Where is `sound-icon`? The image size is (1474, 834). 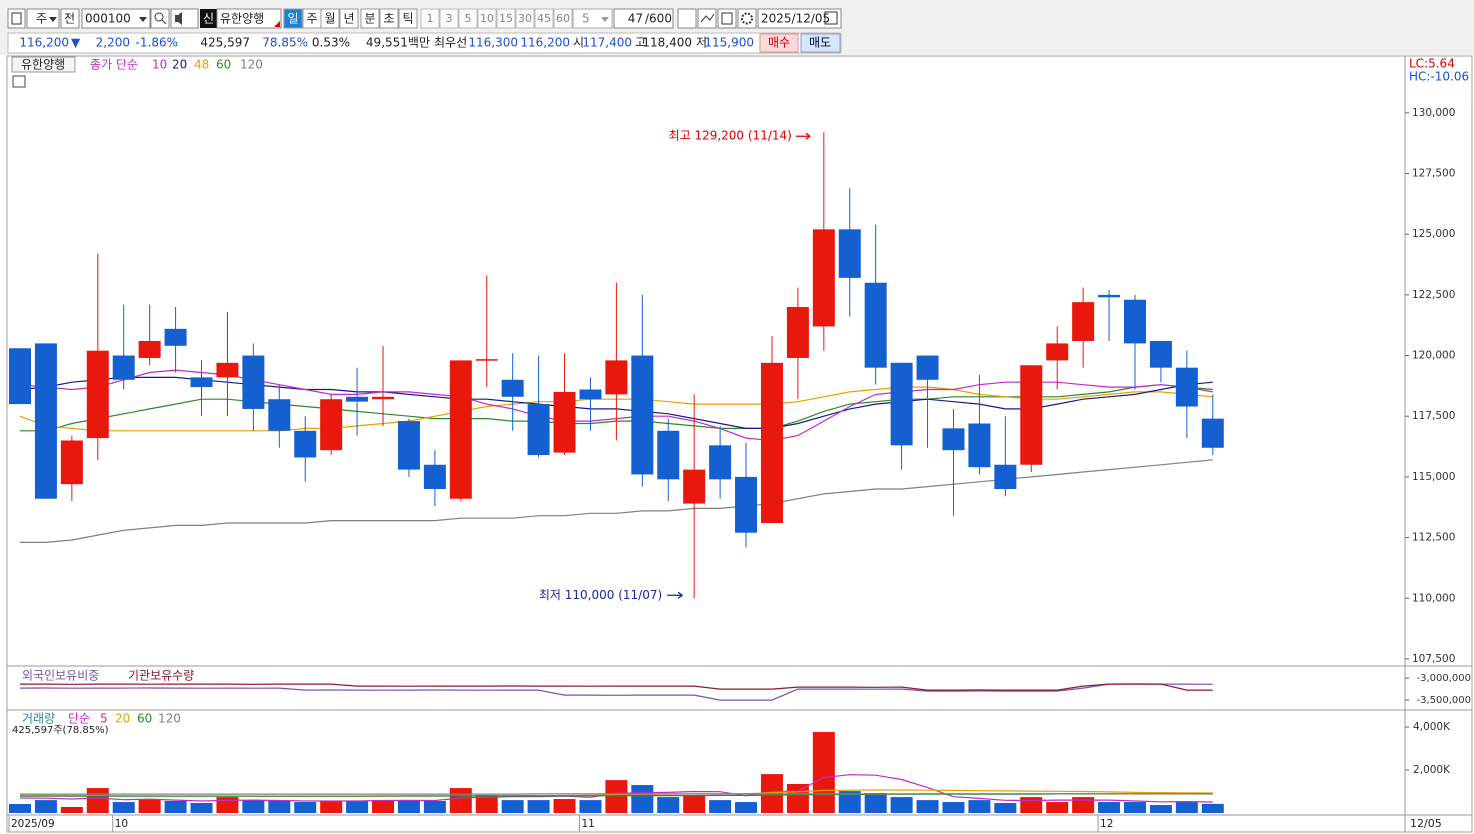
sound-icon is located at coordinates (178, 18).